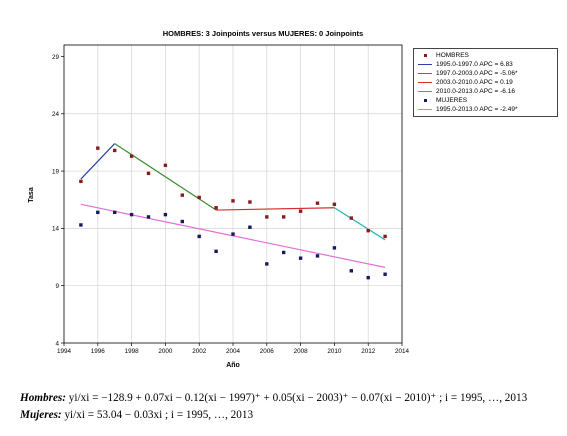 The width and height of the screenshot is (567, 436). Describe the element at coordinates (233, 351) in the screenshot. I see `x-tick-label: 2004` at that location.